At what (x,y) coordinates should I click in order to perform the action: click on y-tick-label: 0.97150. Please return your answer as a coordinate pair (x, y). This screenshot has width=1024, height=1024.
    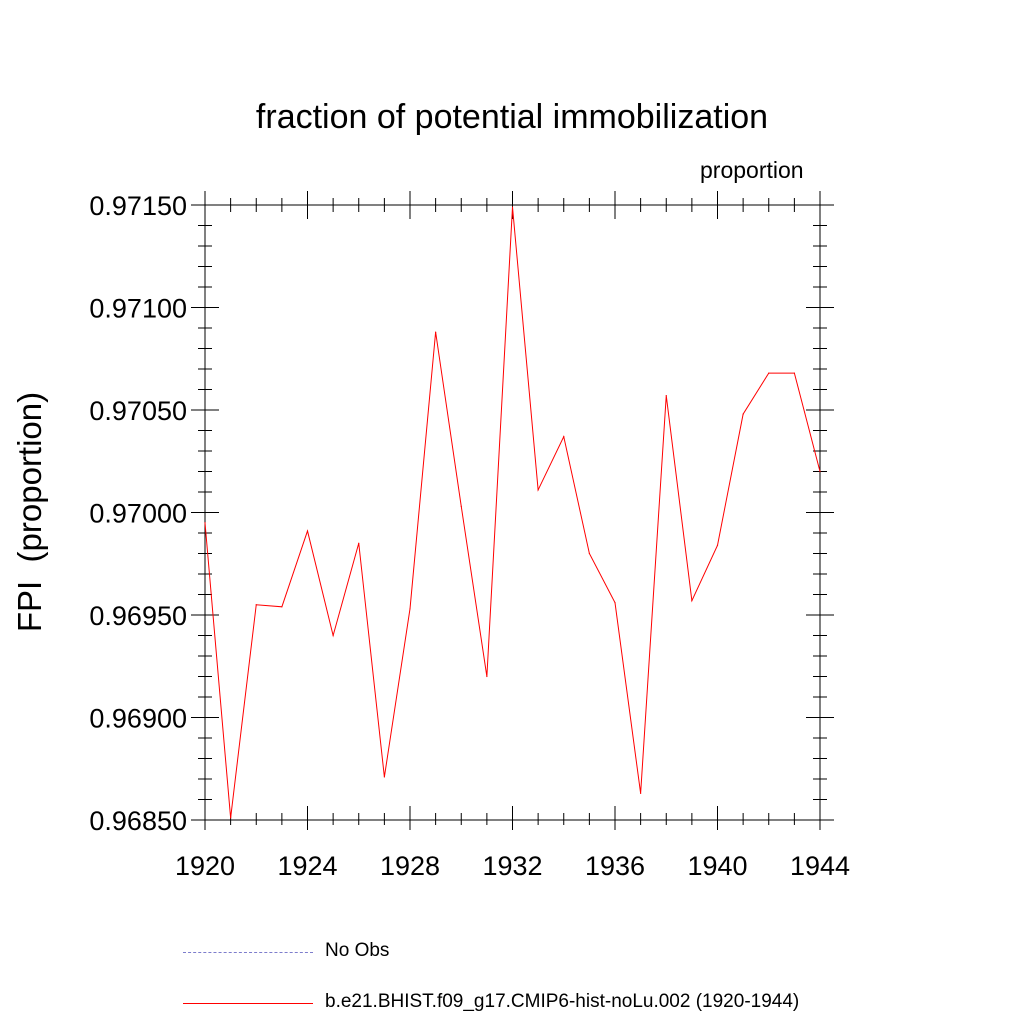
    Looking at the image, I should click on (138, 206).